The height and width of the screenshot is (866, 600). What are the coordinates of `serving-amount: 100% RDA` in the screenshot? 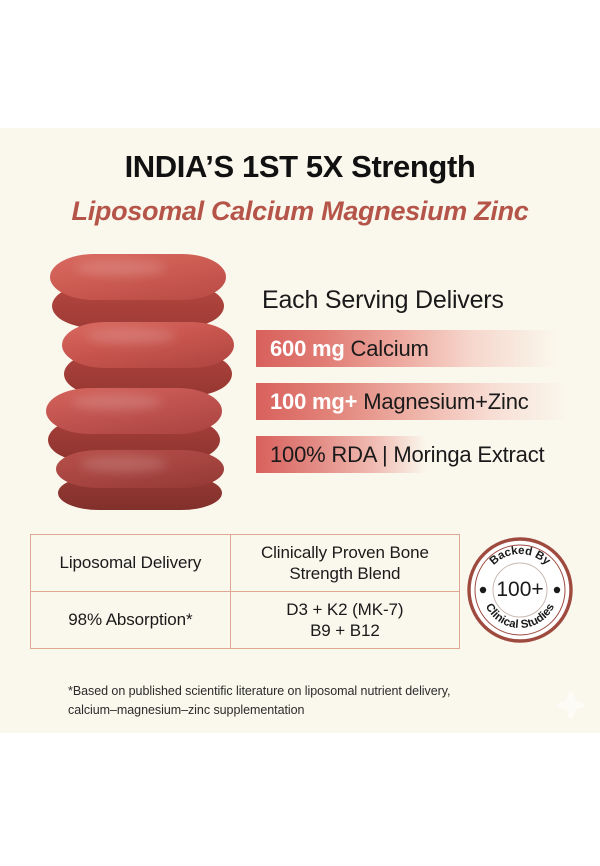 It's located at (323, 454).